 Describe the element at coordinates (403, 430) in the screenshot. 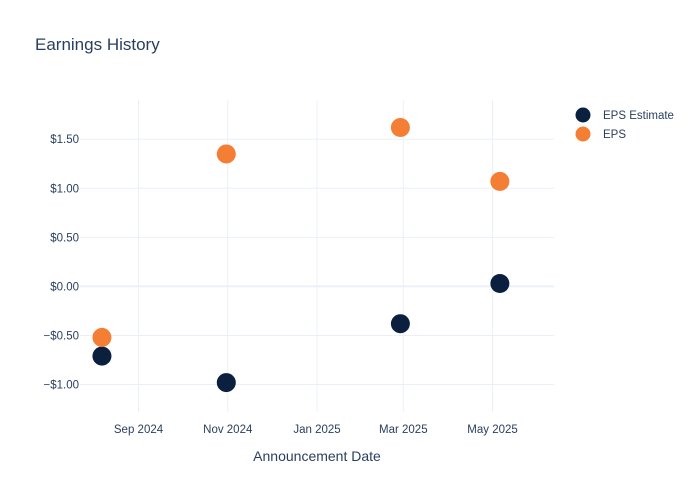

I see `x-tick-label: Mar 2025` at that location.